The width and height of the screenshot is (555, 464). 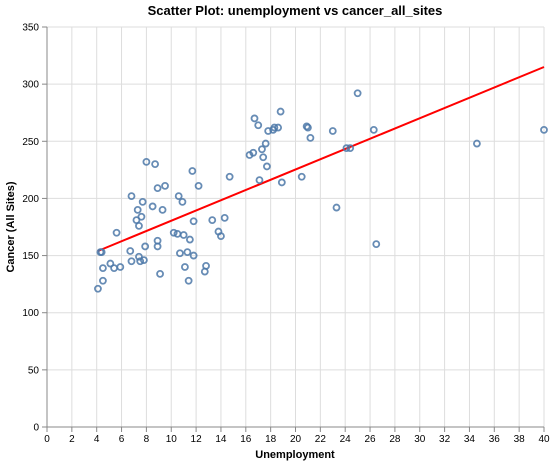 I want to click on x-tick-label: 28, so click(x=395, y=439).